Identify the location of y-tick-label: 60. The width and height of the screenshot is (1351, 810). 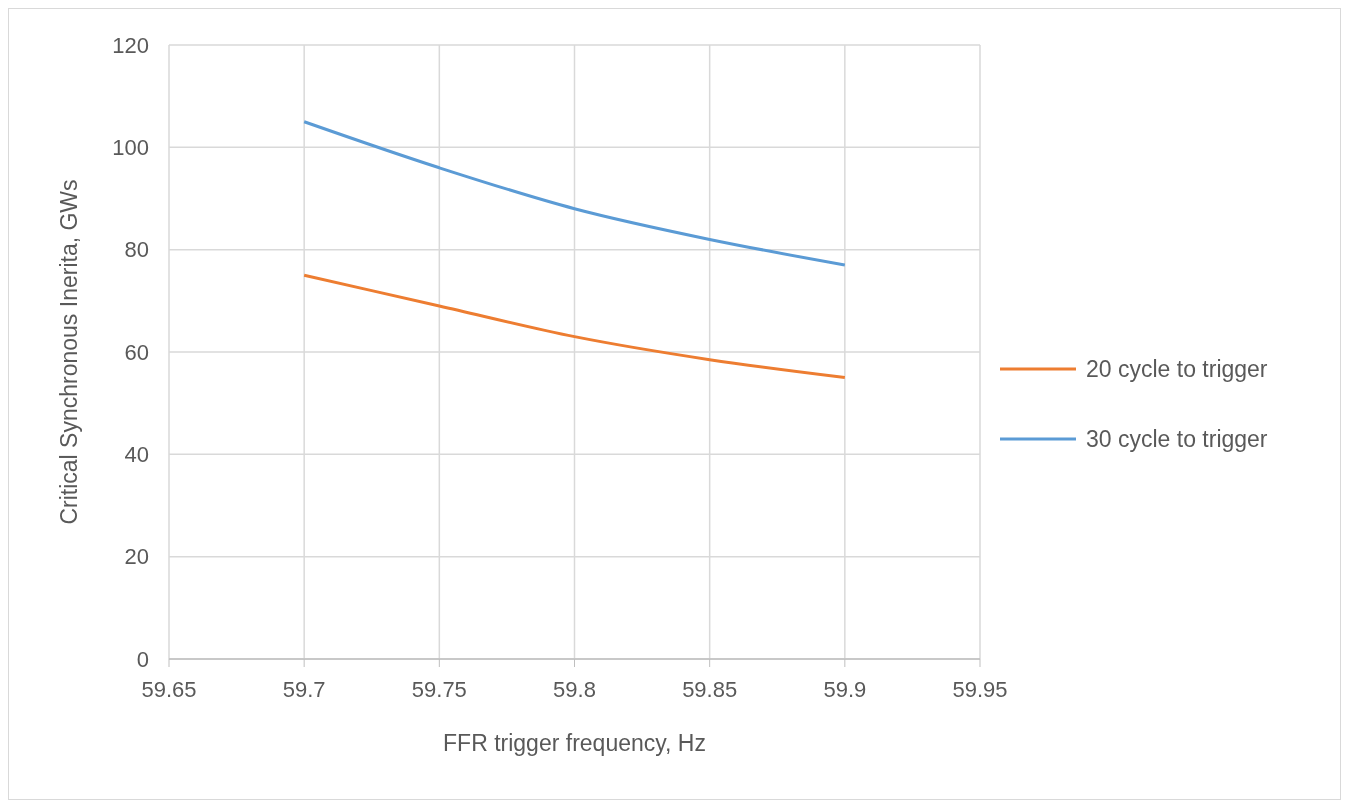
(136, 352).